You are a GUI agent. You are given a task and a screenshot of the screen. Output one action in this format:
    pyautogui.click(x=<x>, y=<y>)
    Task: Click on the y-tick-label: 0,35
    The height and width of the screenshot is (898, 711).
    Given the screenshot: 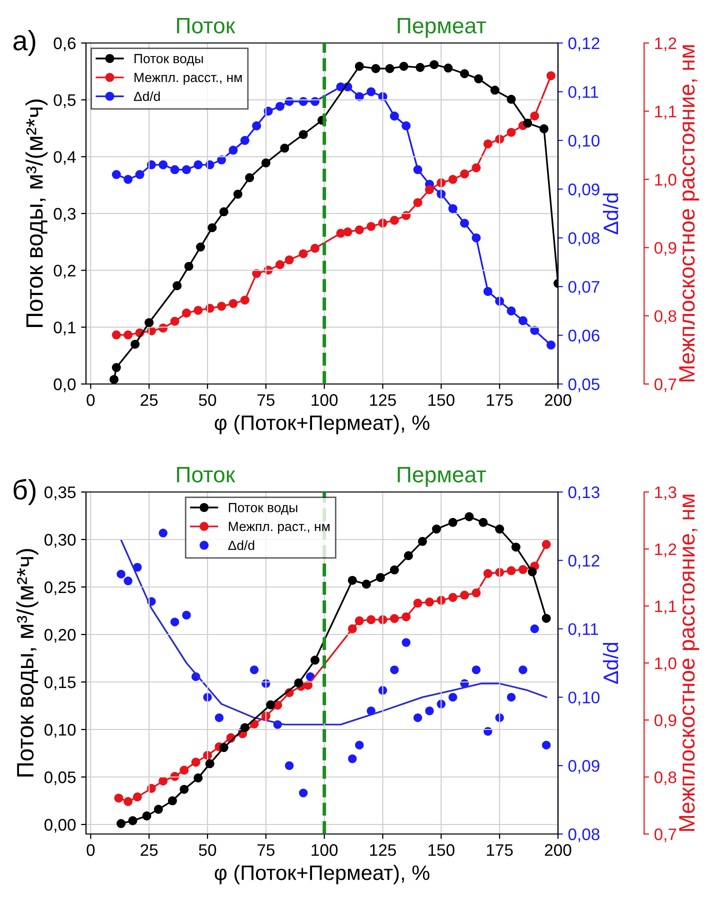 What is the action you would take?
    pyautogui.click(x=60, y=493)
    